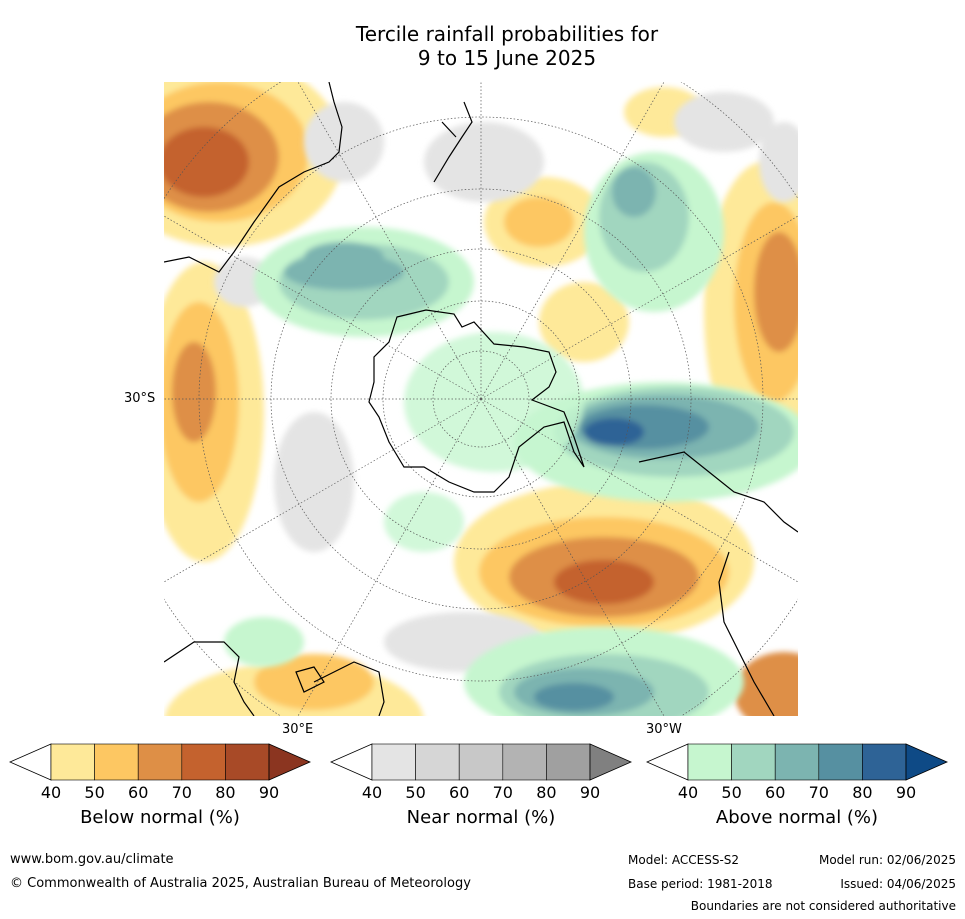  I want to click on colorbar-below-normal-label: Below normal (%), so click(160, 817).